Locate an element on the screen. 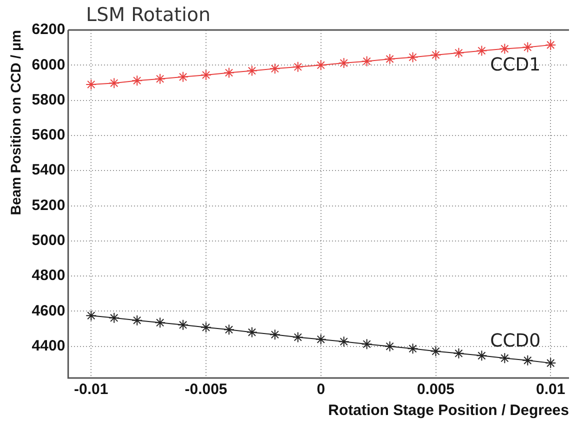 This screenshot has height=424, width=575. y-tick-label: 4800 is located at coordinates (49, 275).